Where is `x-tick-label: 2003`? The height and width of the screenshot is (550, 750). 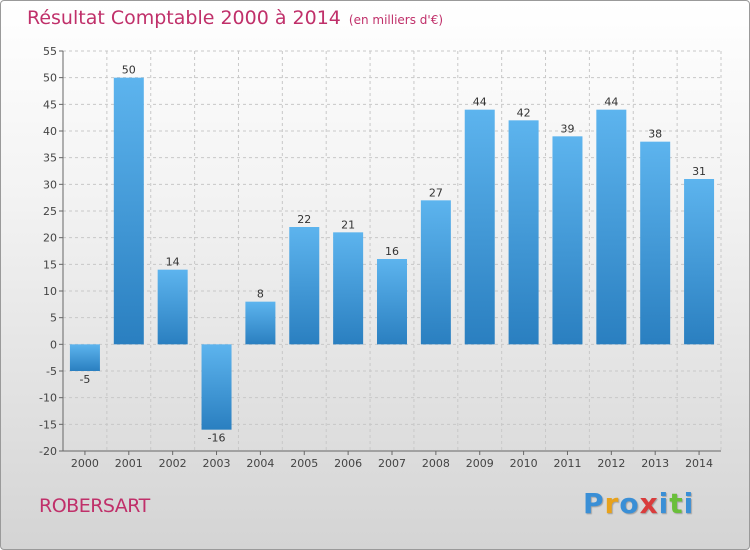 x-tick-label: 2003 is located at coordinates (217, 463).